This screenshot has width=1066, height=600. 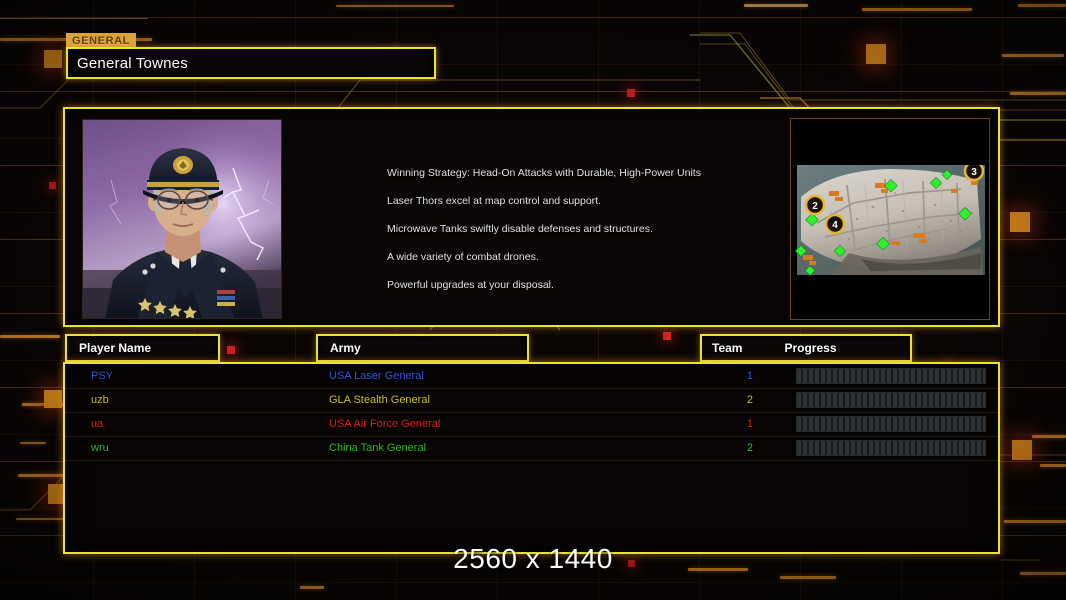 What do you see at coordinates (379, 400) in the screenshot?
I see `player-army: GLA Stealth General` at bounding box center [379, 400].